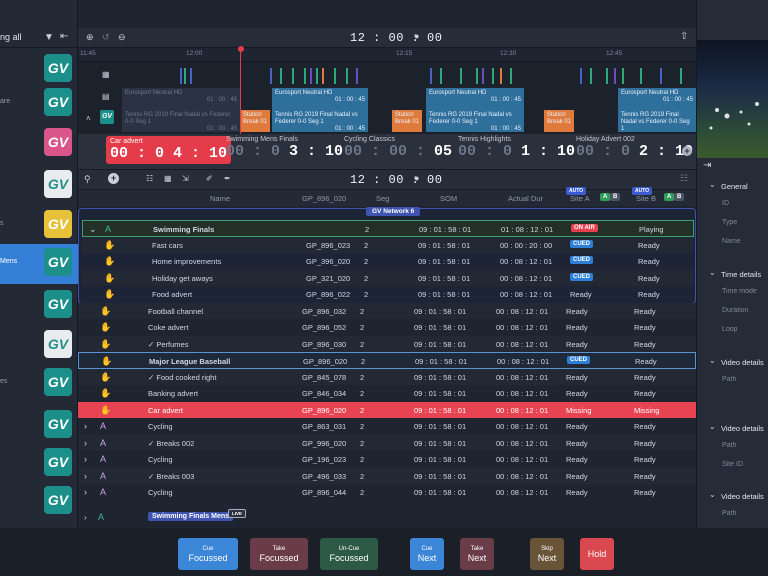  I want to click on site-b-toggle-a: A, so click(669, 197).